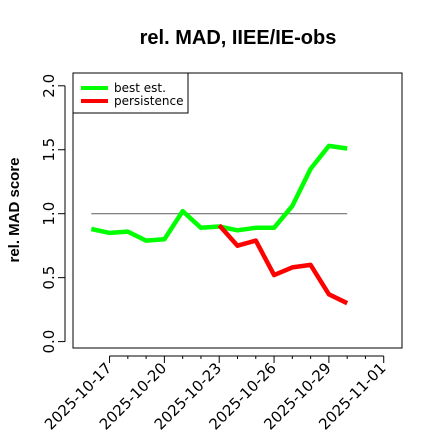 The width and height of the screenshot is (440, 440). Describe the element at coordinates (49, 86) in the screenshot. I see `y-tick-label: 2.0` at that location.